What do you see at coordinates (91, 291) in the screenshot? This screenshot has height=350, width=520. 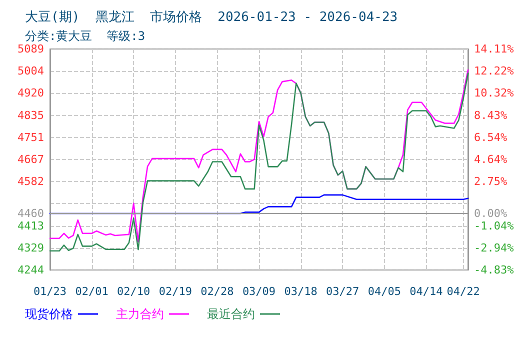 I see `x-tick-label: 02/01` at bounding box center [91, 291].